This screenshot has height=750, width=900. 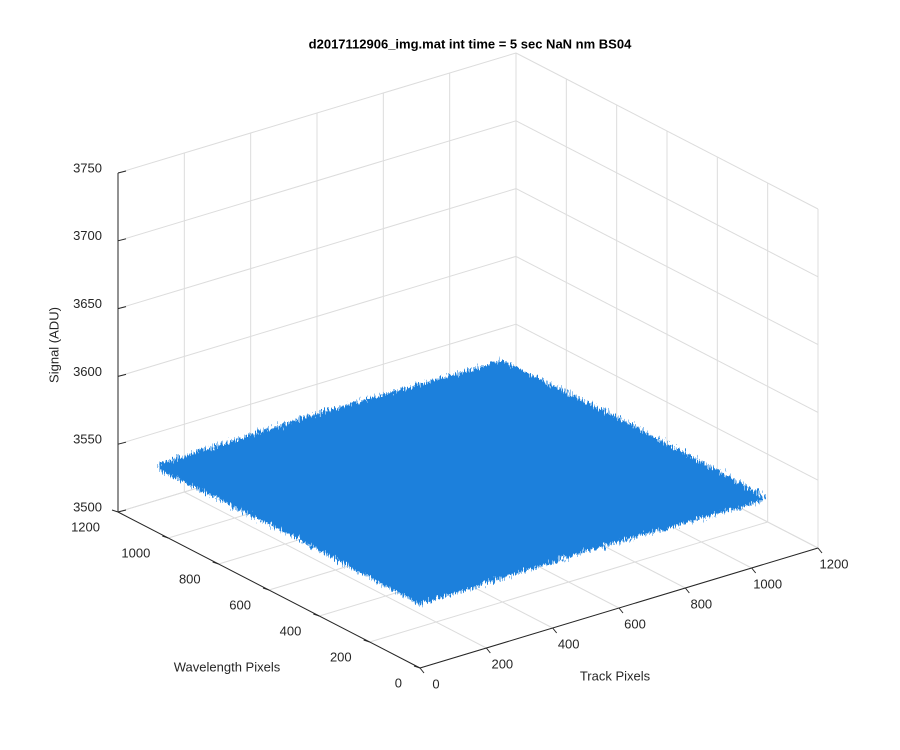 I want to click on z-axis-label: Signal (ADU), so click(x=53, y=345).